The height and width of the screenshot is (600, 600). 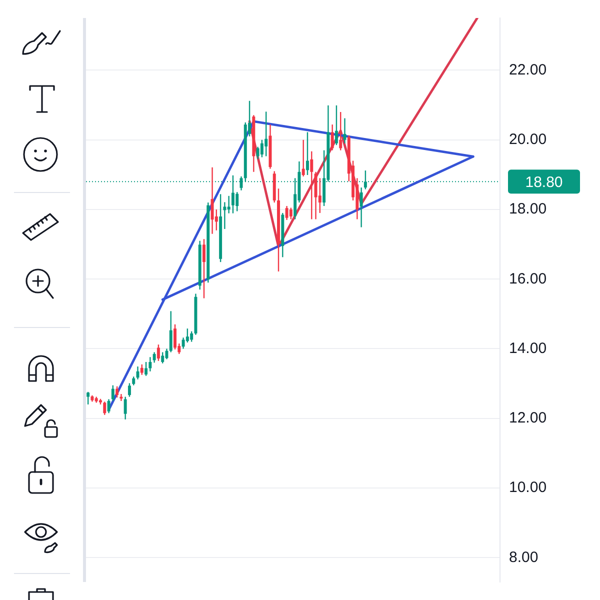 What do you see at coordinates (528, 69) in the screenshot?
I see `y-tick-label: 22.00` at bounding box center [528, 69].